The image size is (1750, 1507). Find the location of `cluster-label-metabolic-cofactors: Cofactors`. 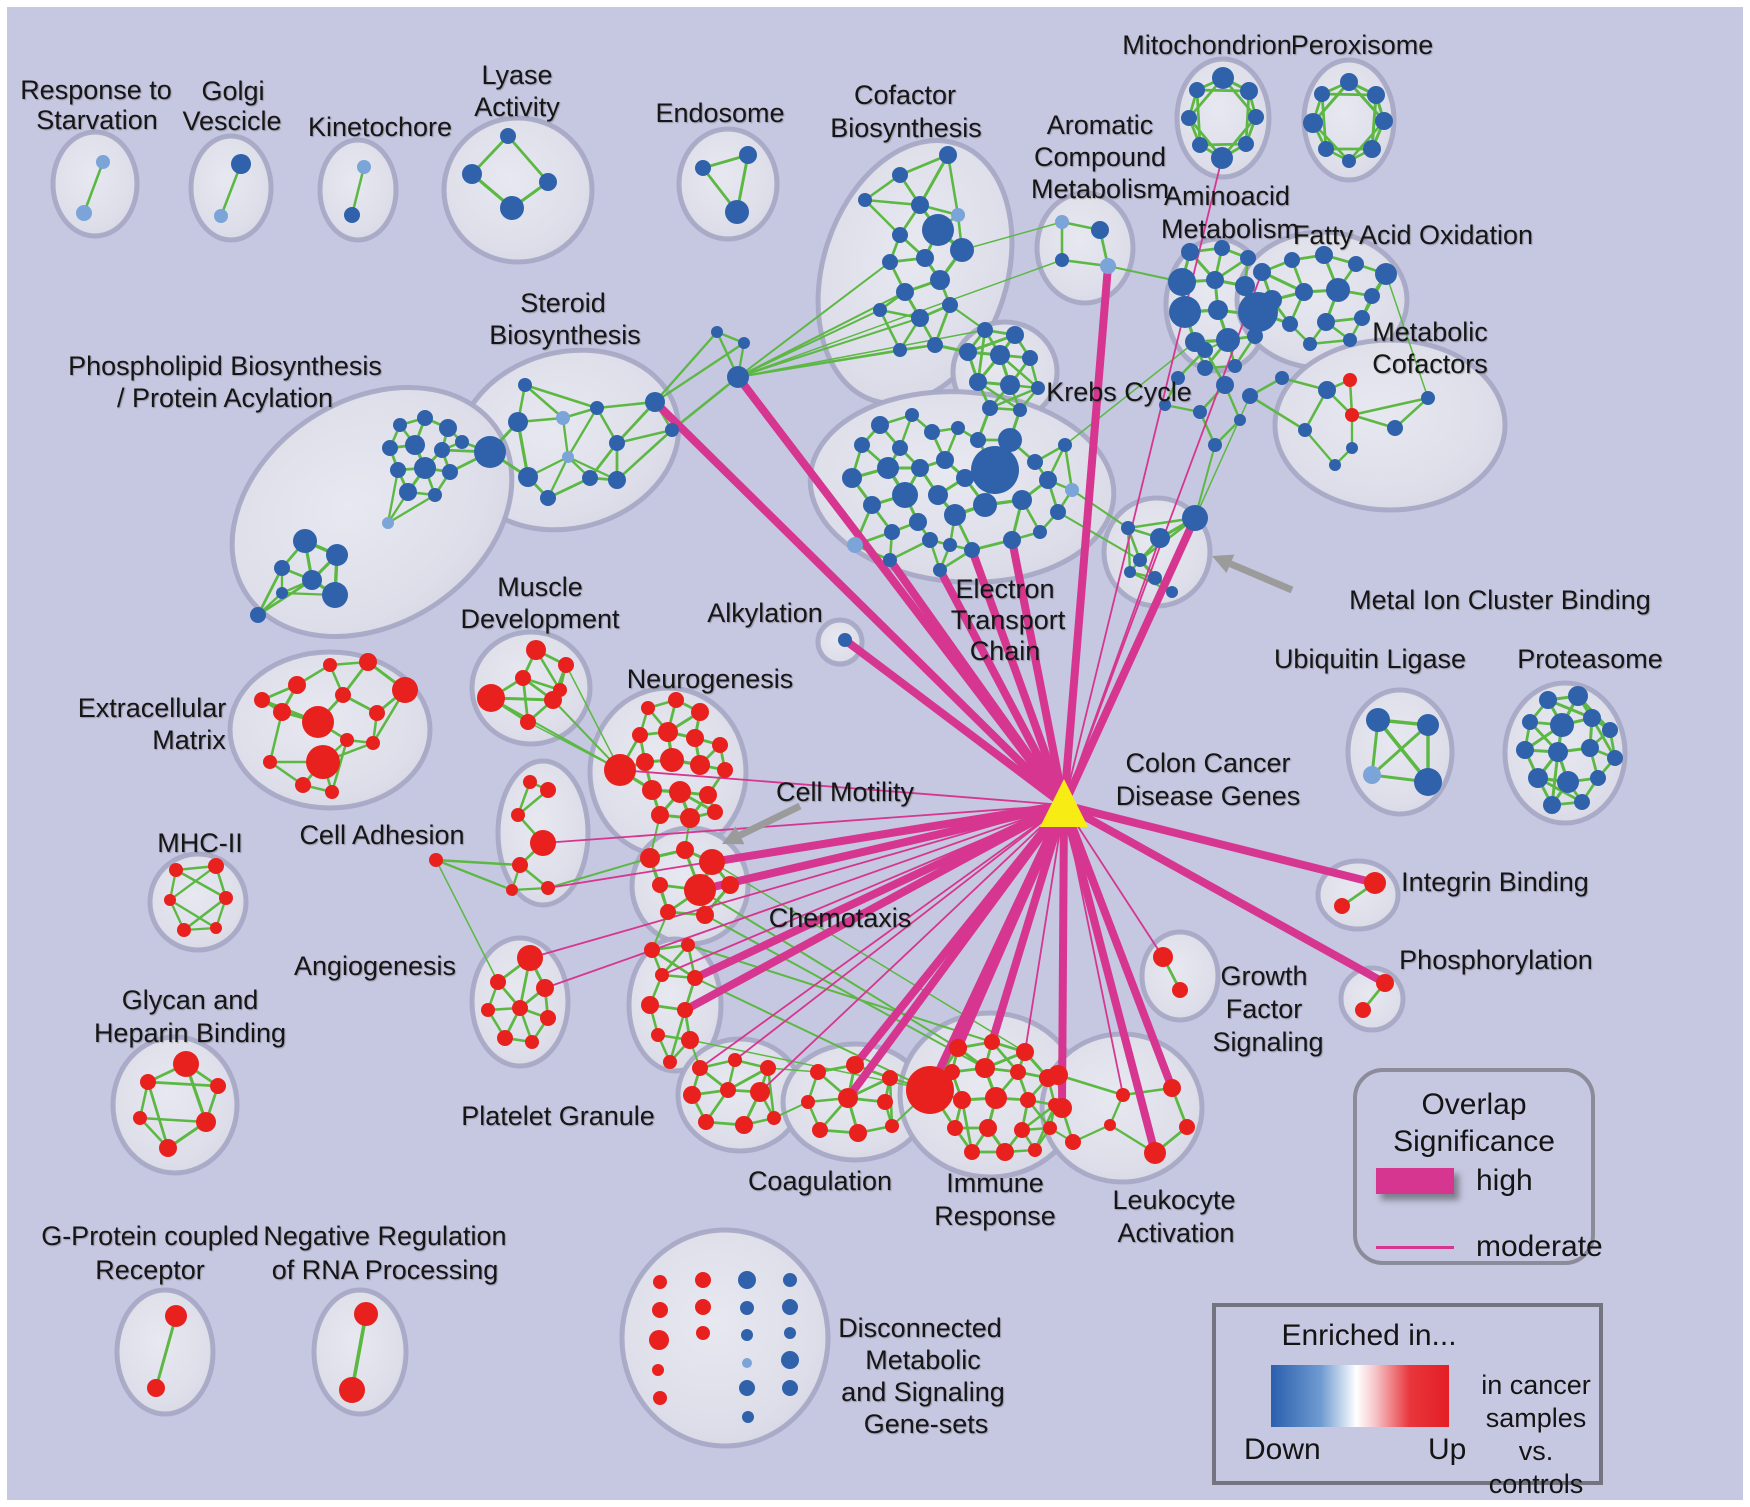

cluster-label-metabolic-cofactors: Cofactors is located at coordinates (1430, 364).